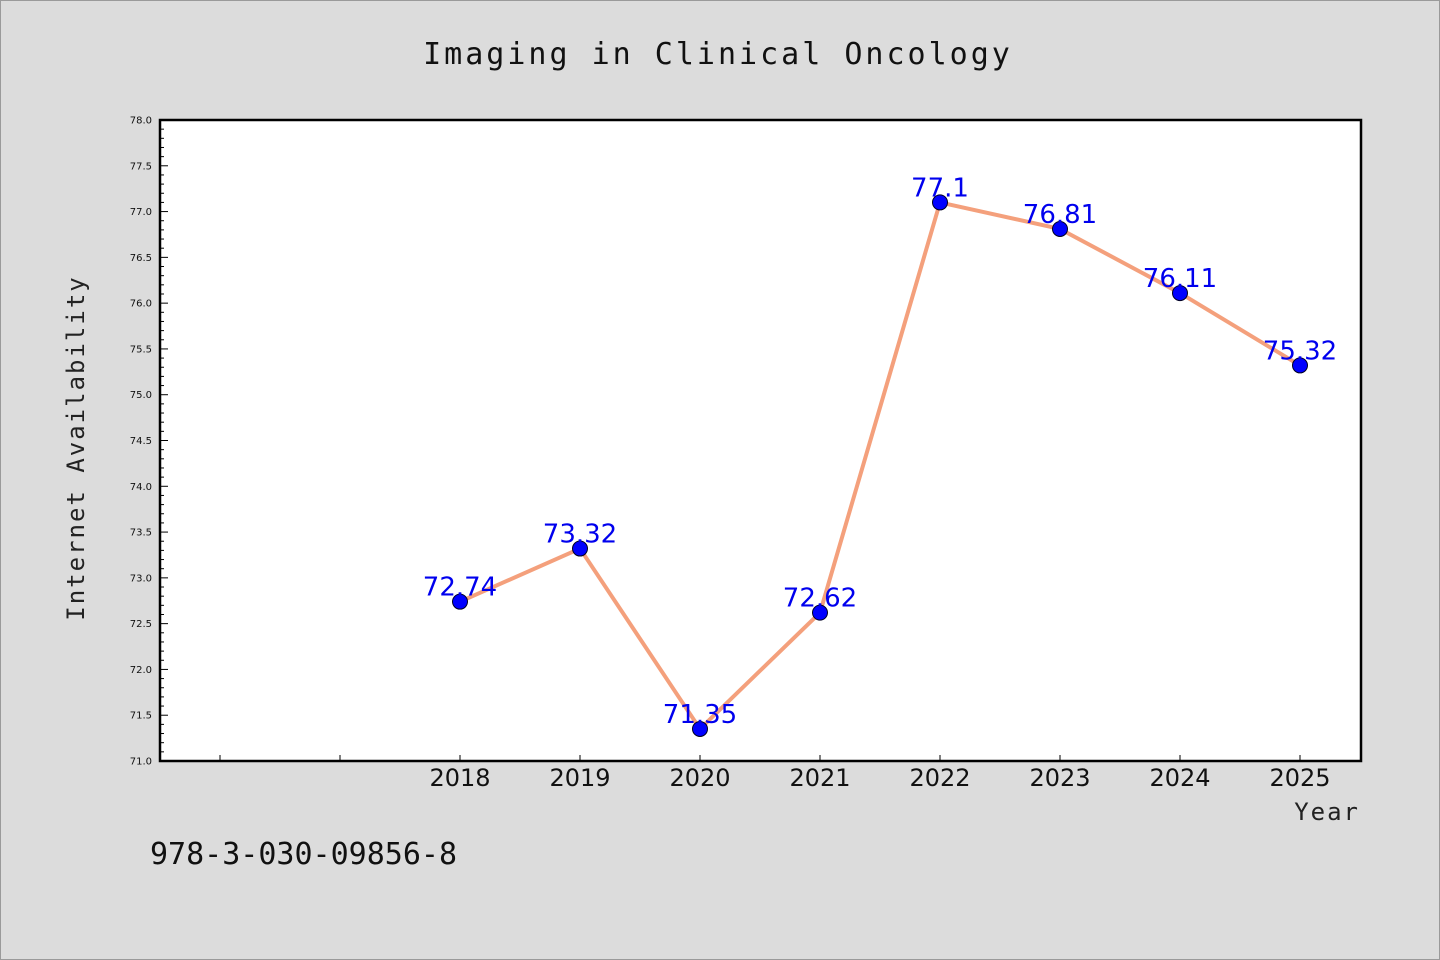 The image size is (1440, 960). I want to click on data-label: 72.74, so click(460, 588).